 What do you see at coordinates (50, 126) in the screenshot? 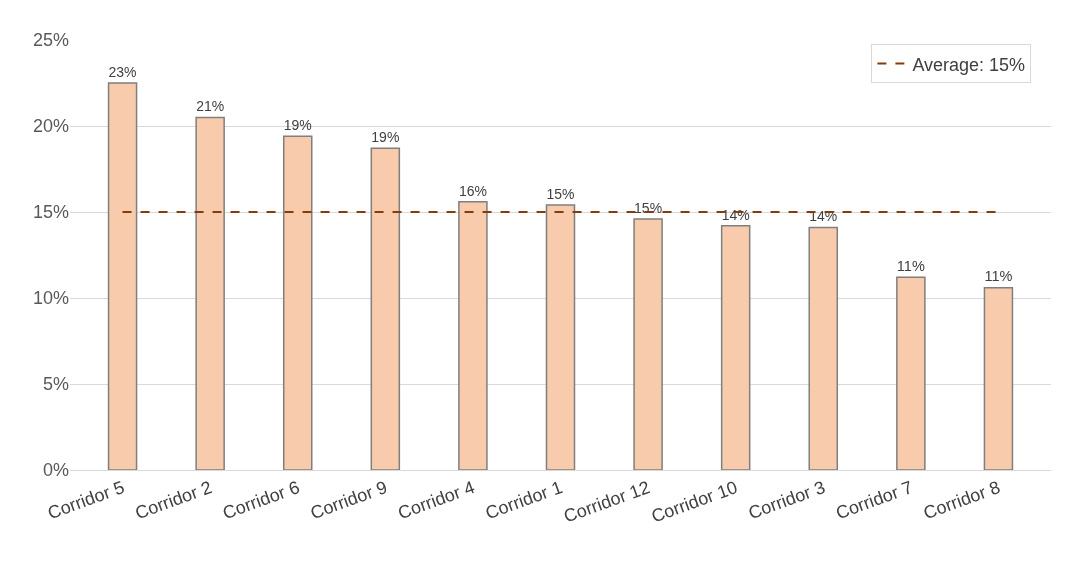
I see `y-tick-label: 20%` at bounding box center [50, 126].